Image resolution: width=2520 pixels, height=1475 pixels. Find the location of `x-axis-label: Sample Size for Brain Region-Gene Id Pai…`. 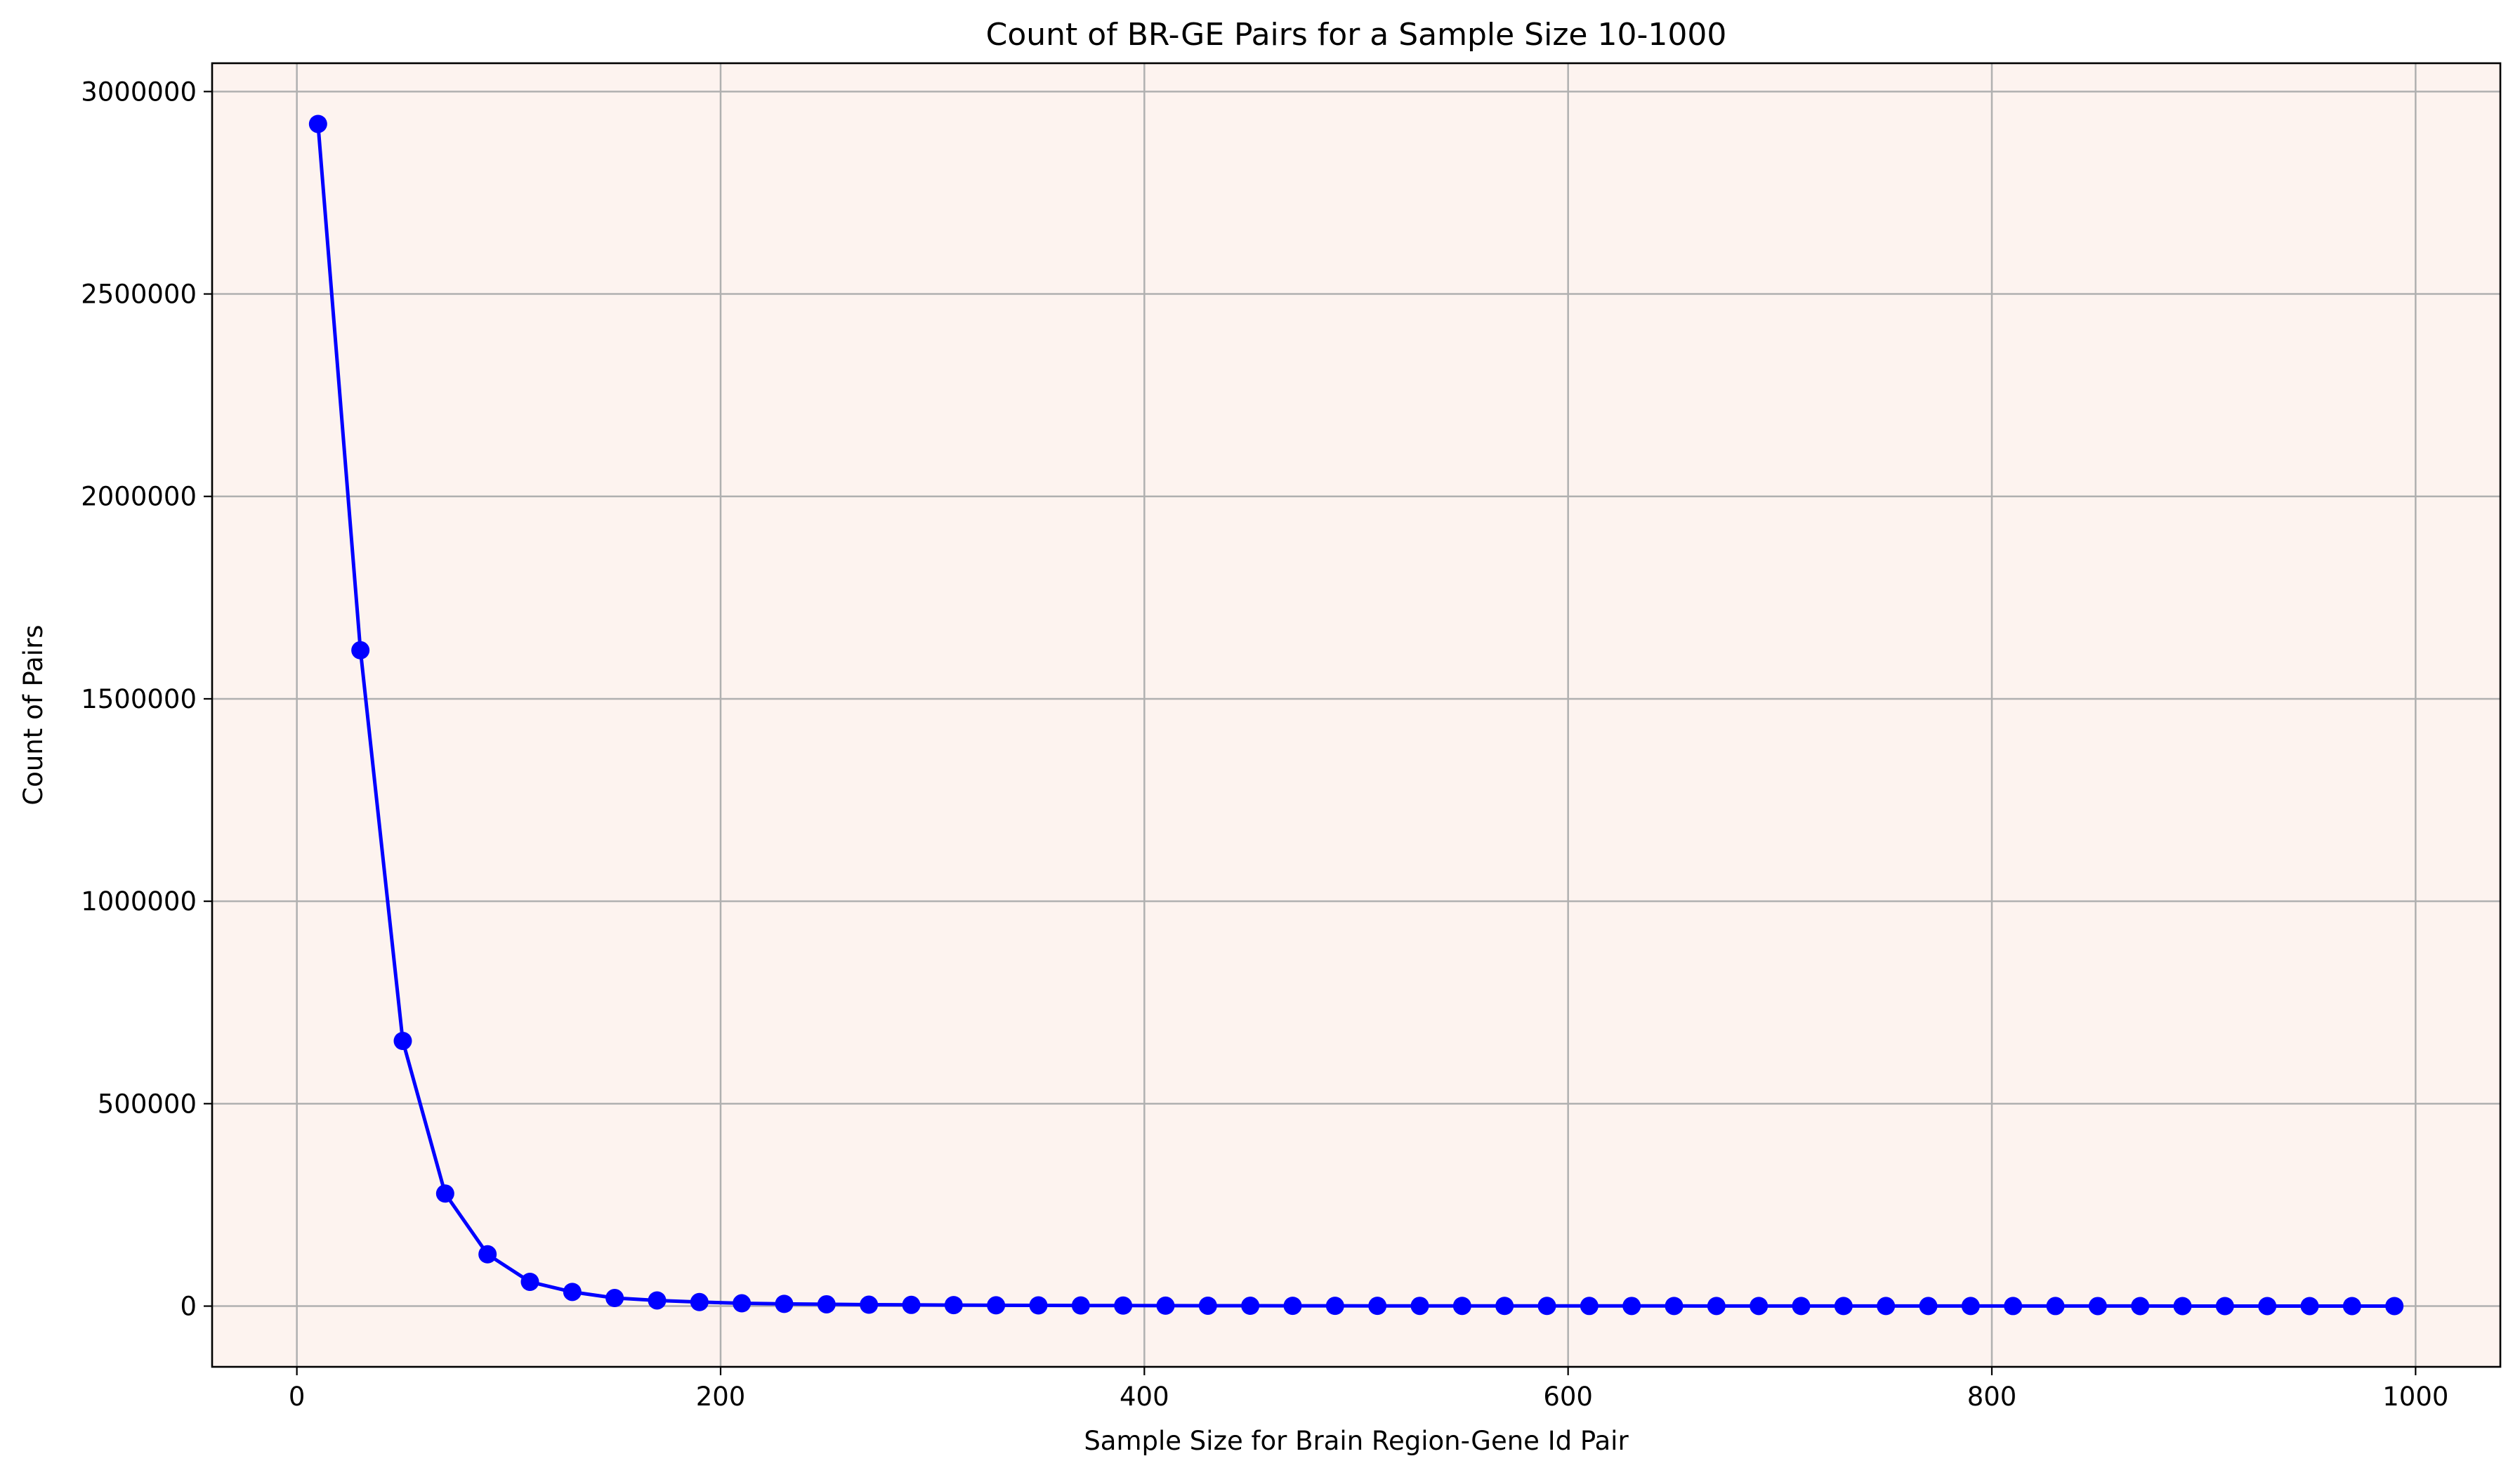

x-axis-label: Sample Size for Brain Region-Gene Id Pai… is located at coordinates (1356, 1441).